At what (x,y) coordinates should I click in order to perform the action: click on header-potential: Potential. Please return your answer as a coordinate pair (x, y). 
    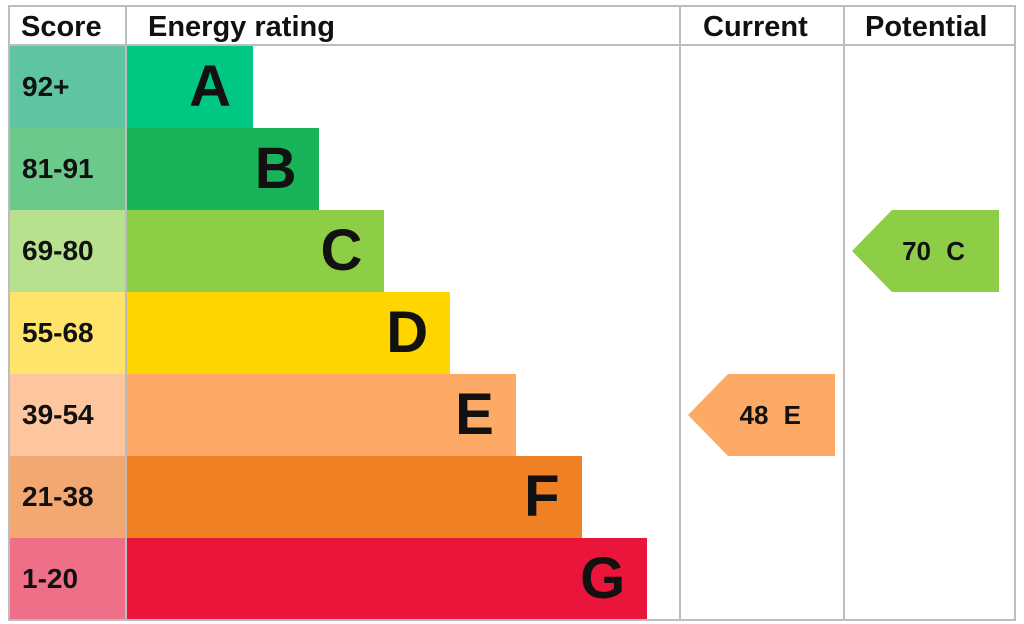
    Looking at the image, I should click on (926, 27).